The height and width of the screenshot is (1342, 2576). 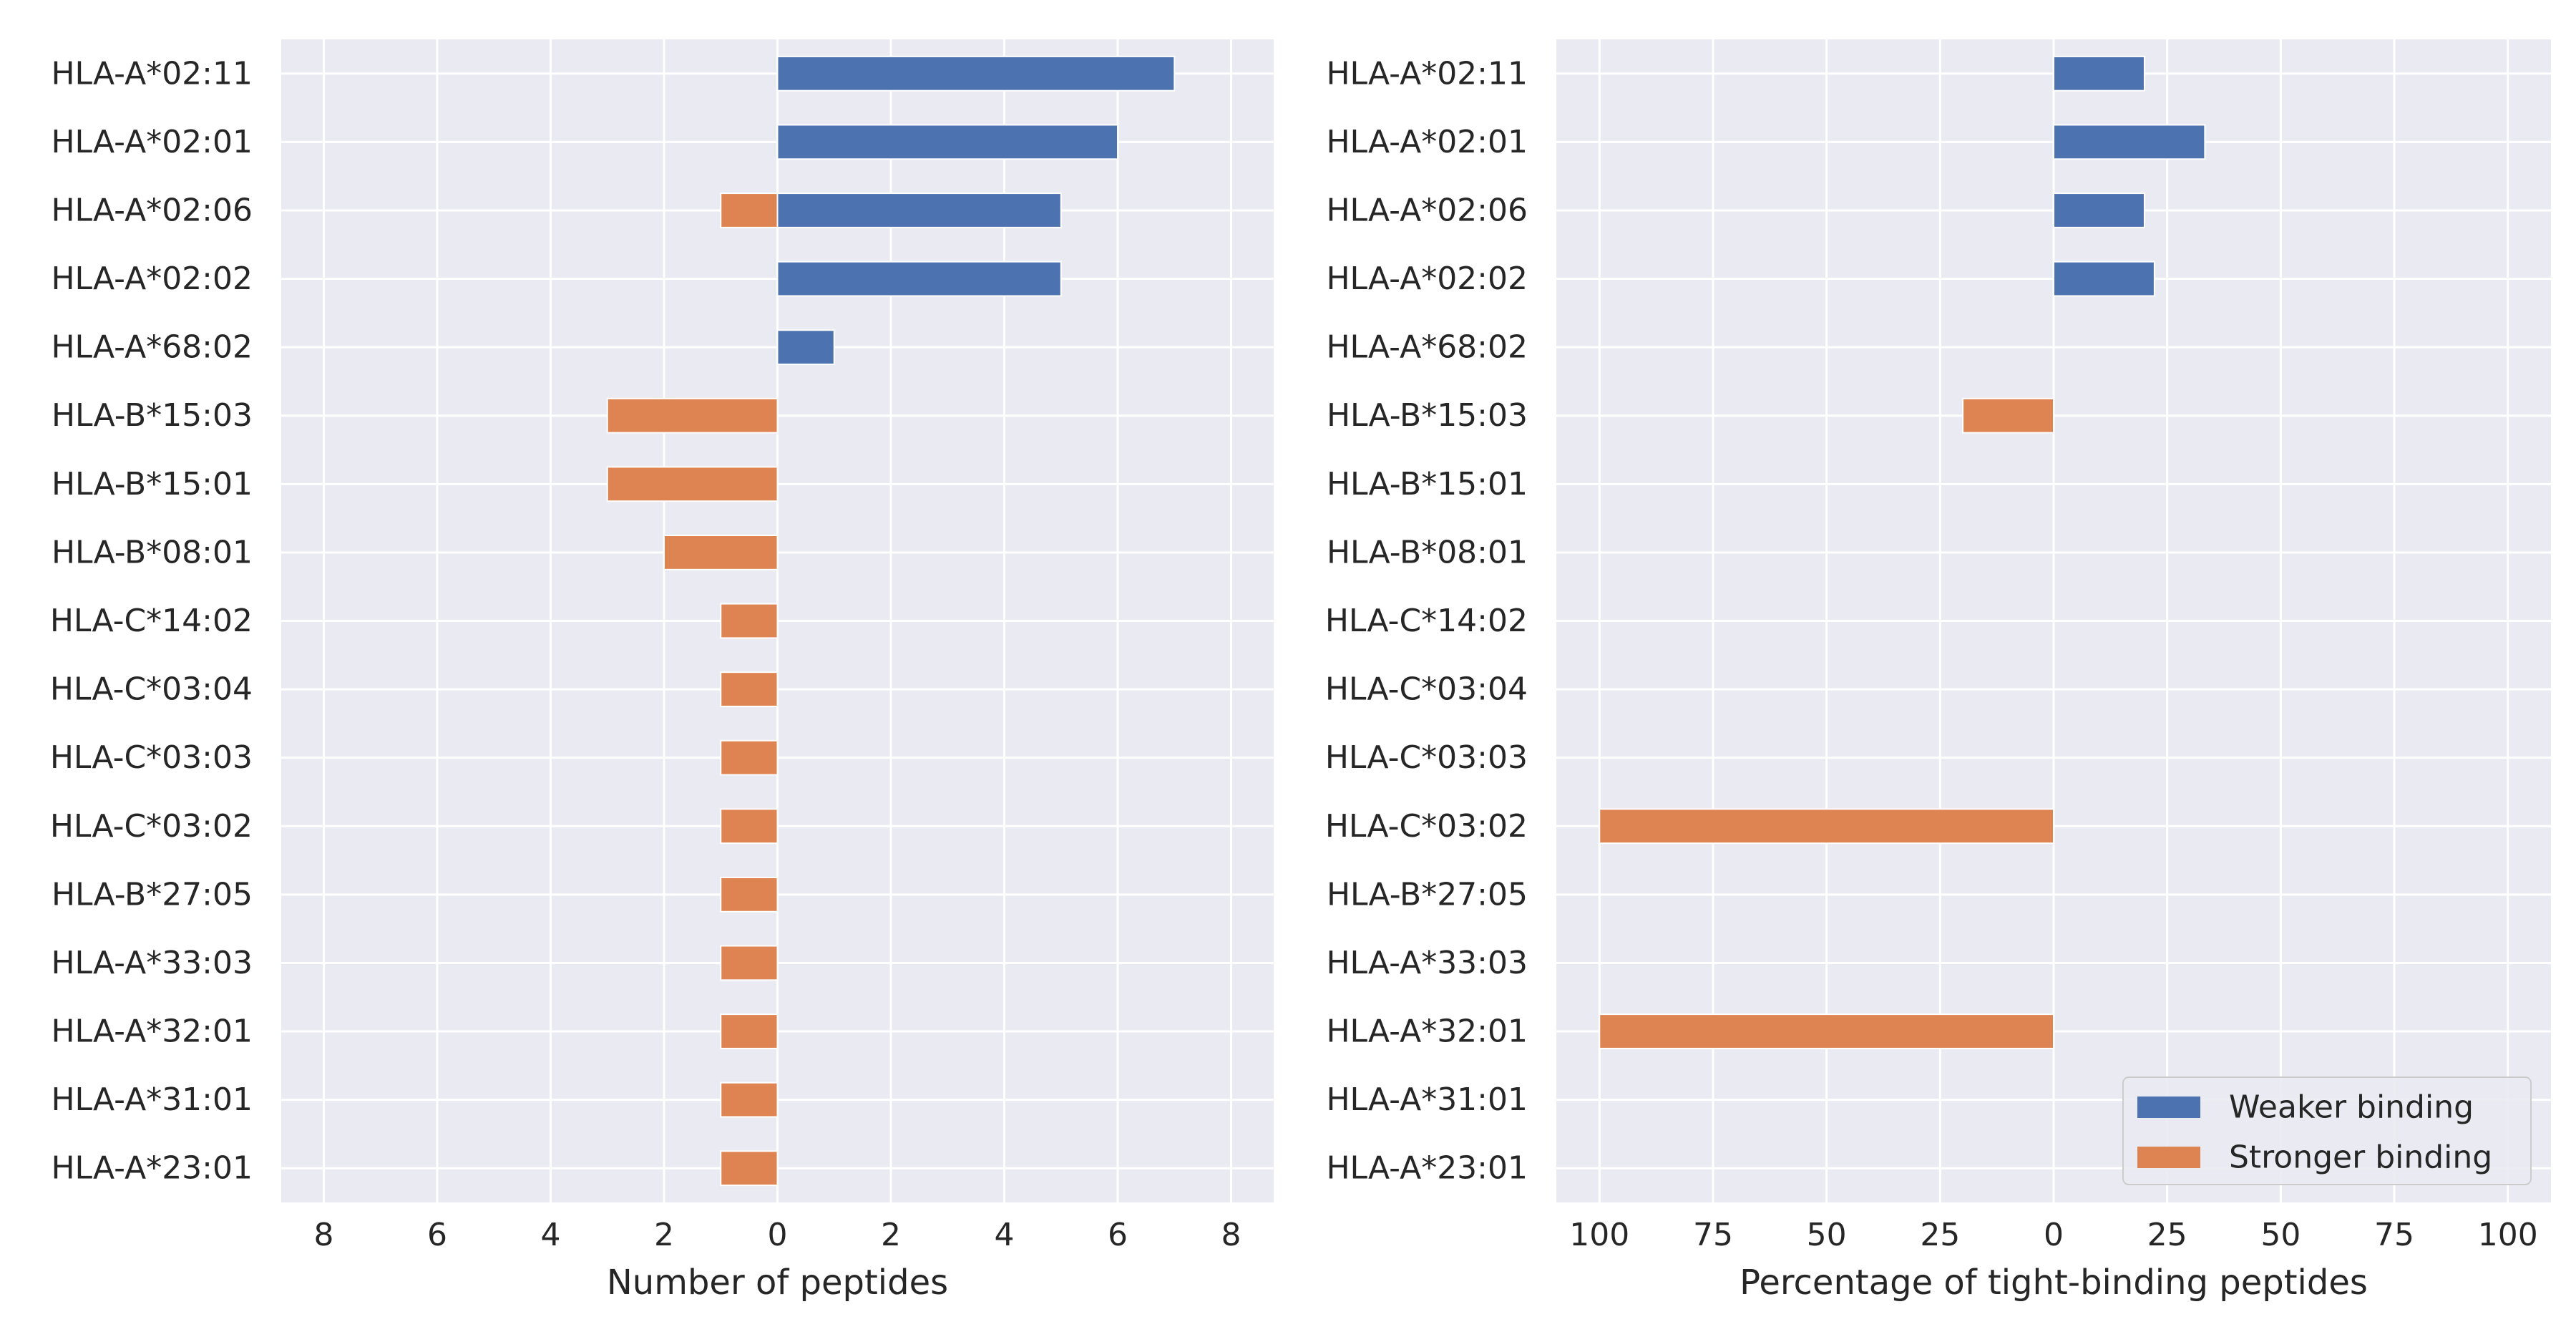 What do you see at coordinates (749, 210) in the screenshot?
I see `bar-stronger-HLA-A*02:06` at bounding box center [749, 210].